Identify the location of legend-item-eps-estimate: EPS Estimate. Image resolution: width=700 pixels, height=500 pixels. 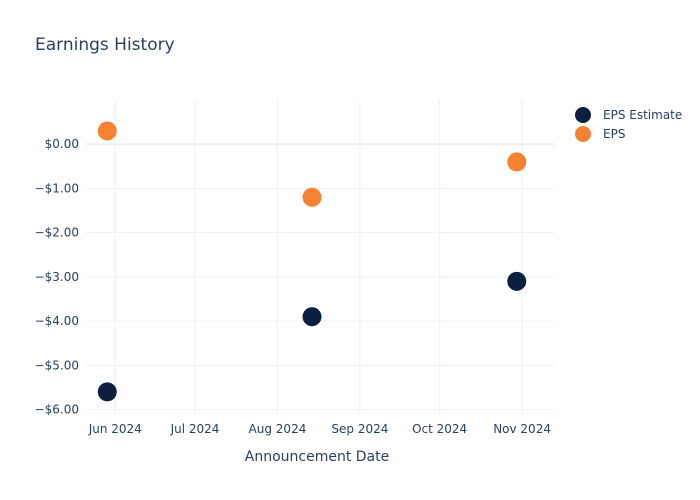
(628, 115).